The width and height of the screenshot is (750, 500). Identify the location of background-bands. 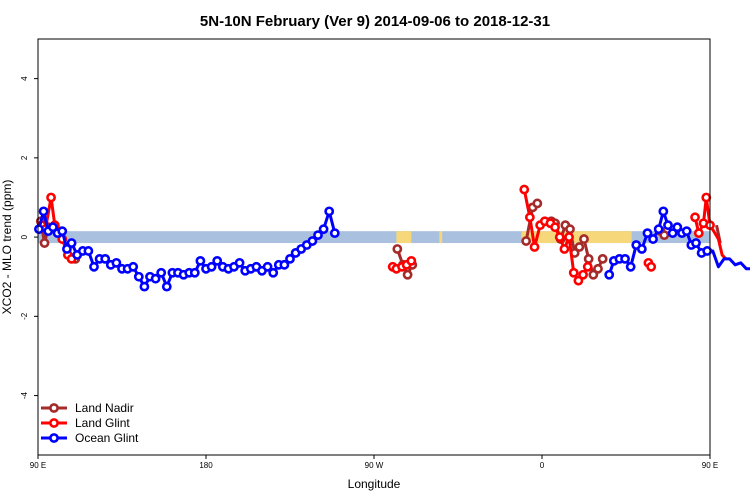
(374, 237).